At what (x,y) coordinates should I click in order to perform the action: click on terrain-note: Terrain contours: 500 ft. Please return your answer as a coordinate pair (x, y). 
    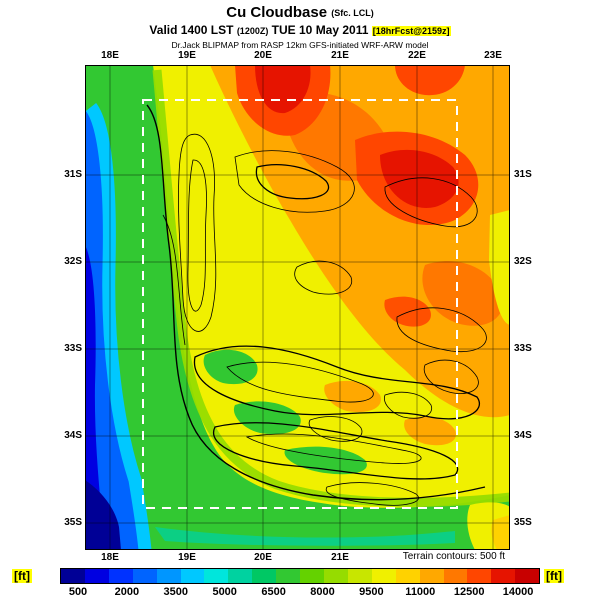
    Looking at the image, I should click on (453, 556).